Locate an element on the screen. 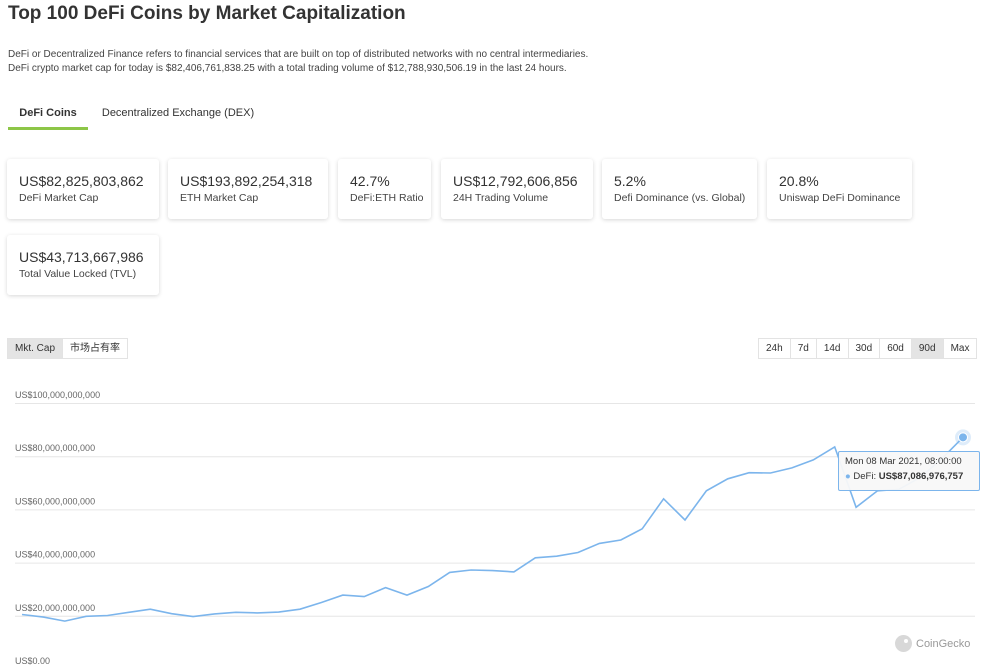  mkt-cap-button: Mkt. Cap is located at coordinates (35, 348).